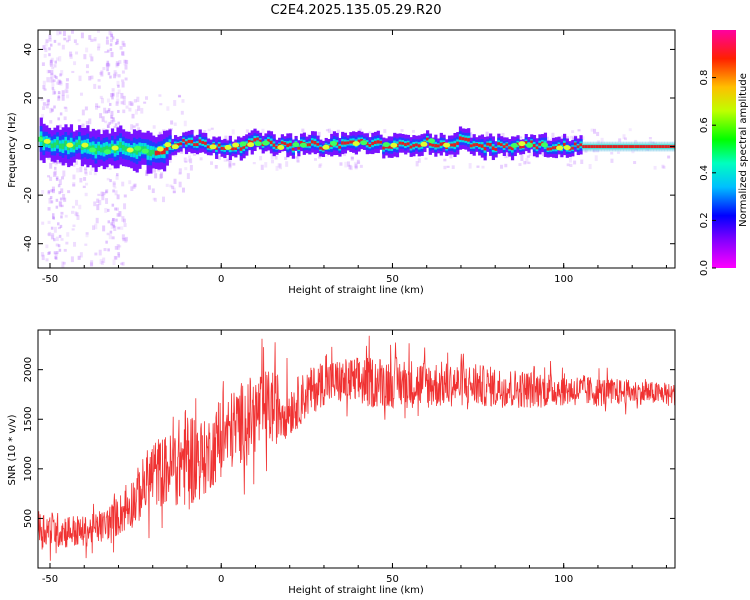 This screenshot has width=750, height=600. I want to click on spectrogram-x-axis-label: Height of straight line (km), so click(356, 290).